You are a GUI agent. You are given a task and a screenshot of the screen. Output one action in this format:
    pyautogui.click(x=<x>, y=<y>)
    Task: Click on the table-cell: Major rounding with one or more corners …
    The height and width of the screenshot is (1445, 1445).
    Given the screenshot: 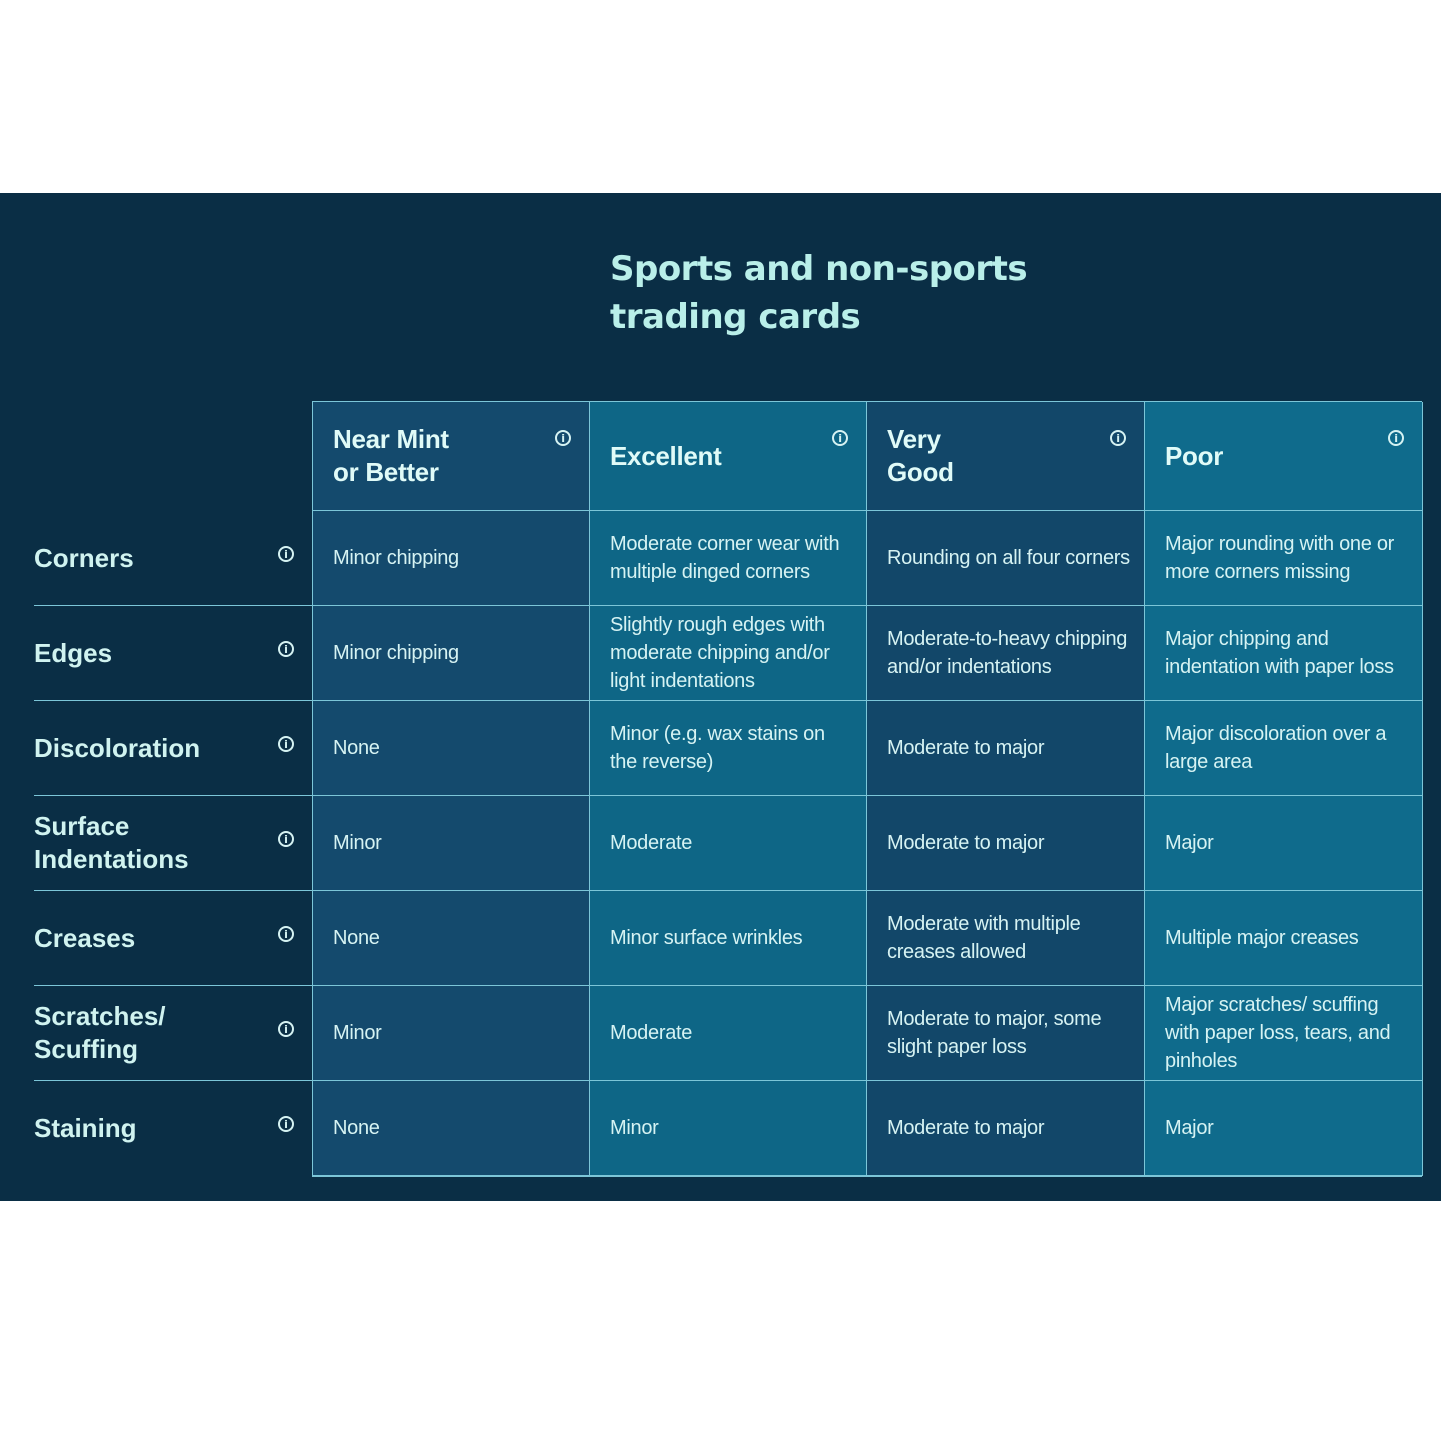 What is the action you would take?
    pyautogui.click(x=1284, y=558)
    